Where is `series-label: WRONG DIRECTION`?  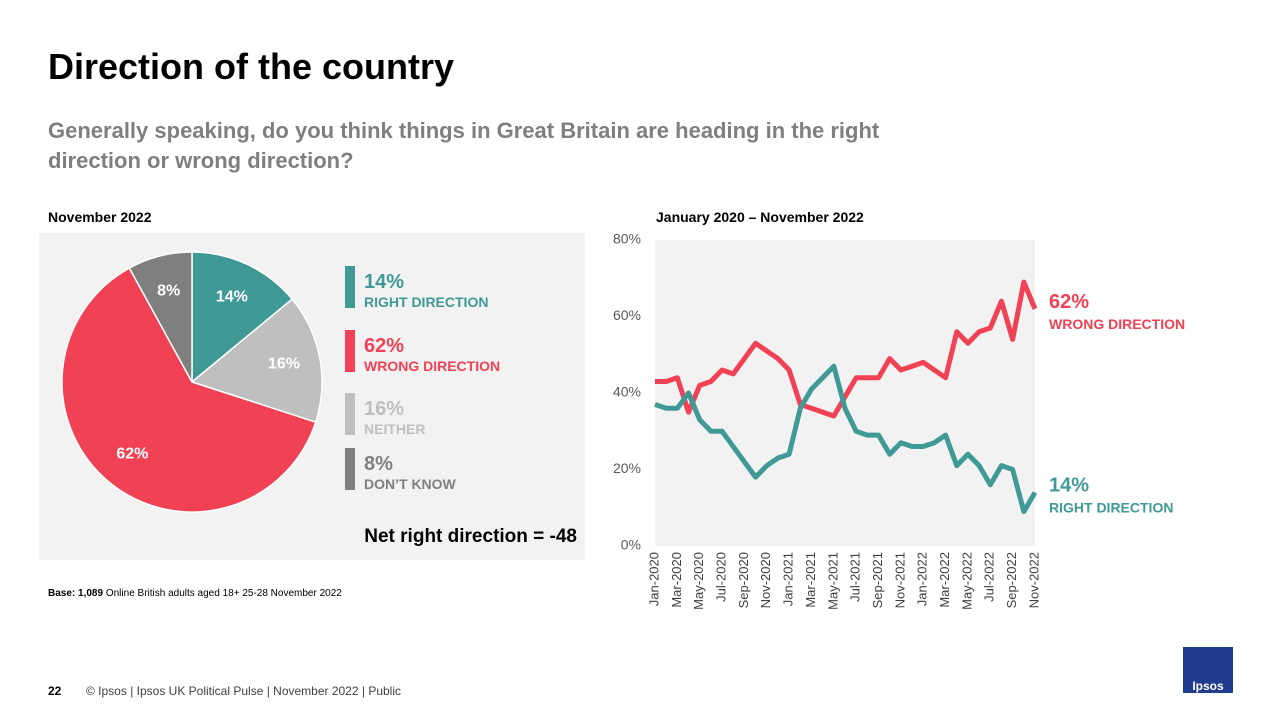
series-label: WRONG DIRECTION is located at coordinates (1117, 324).